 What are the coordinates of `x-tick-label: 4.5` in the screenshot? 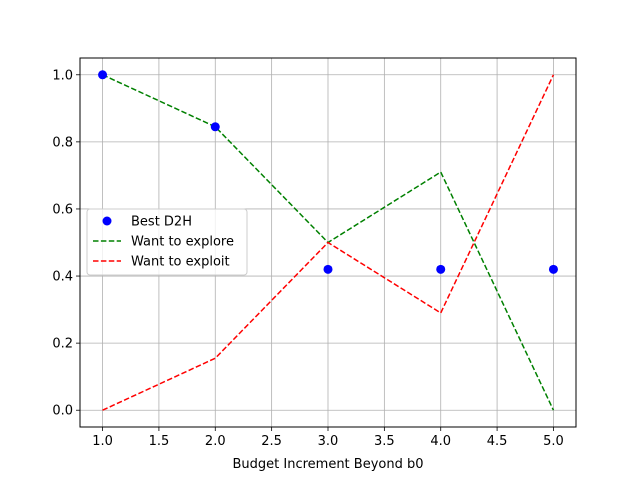 It's located at (497, 441).